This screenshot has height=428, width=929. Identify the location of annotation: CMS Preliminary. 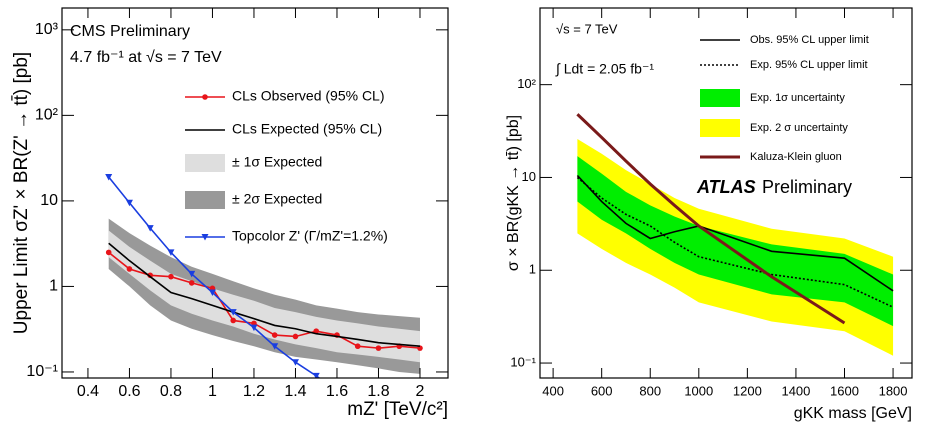
(130, 31).